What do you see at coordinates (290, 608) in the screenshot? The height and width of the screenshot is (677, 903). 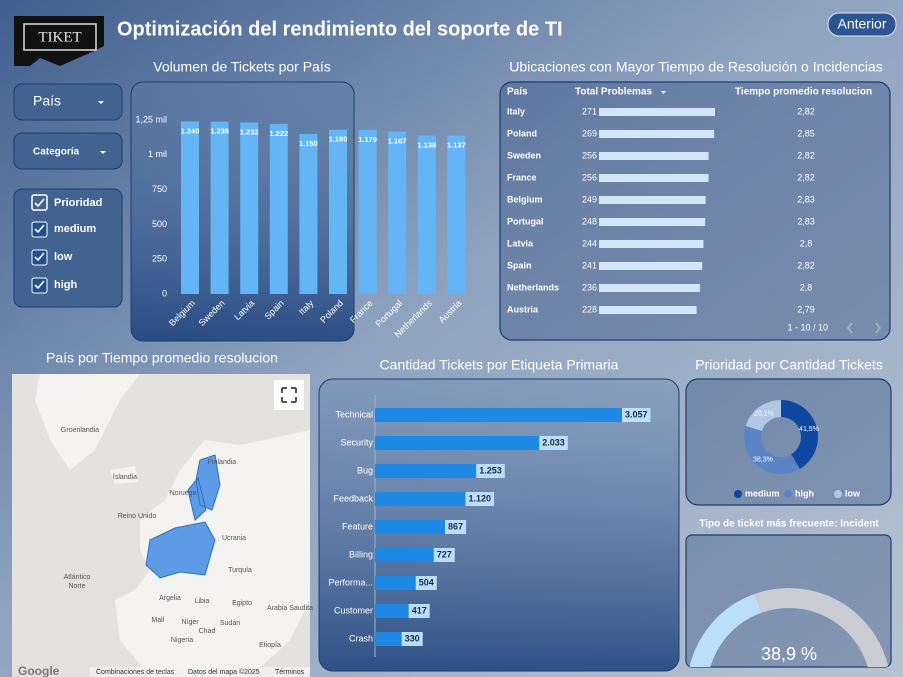 I see `map-label: Arabia Saudita` at bounding box center [290, 608].